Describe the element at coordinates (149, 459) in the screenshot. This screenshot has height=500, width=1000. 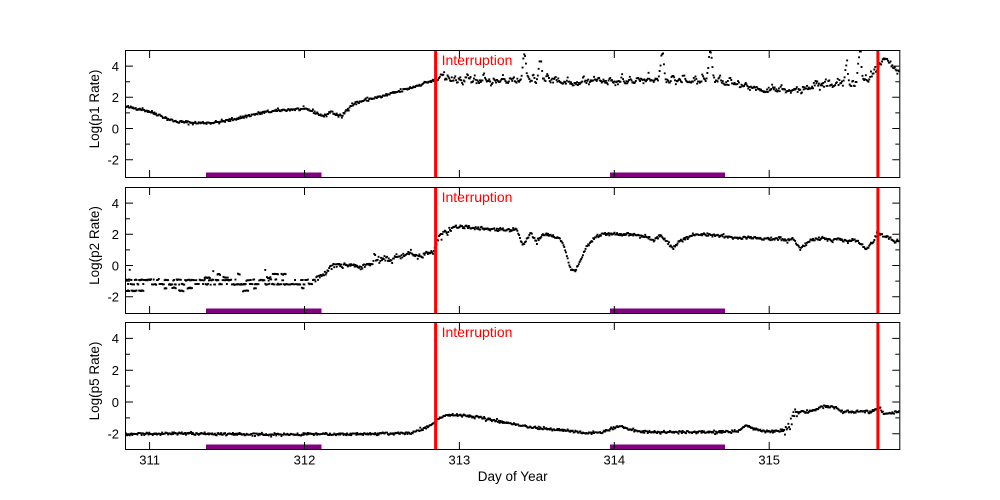
I see `svg-text: 311` at that location.